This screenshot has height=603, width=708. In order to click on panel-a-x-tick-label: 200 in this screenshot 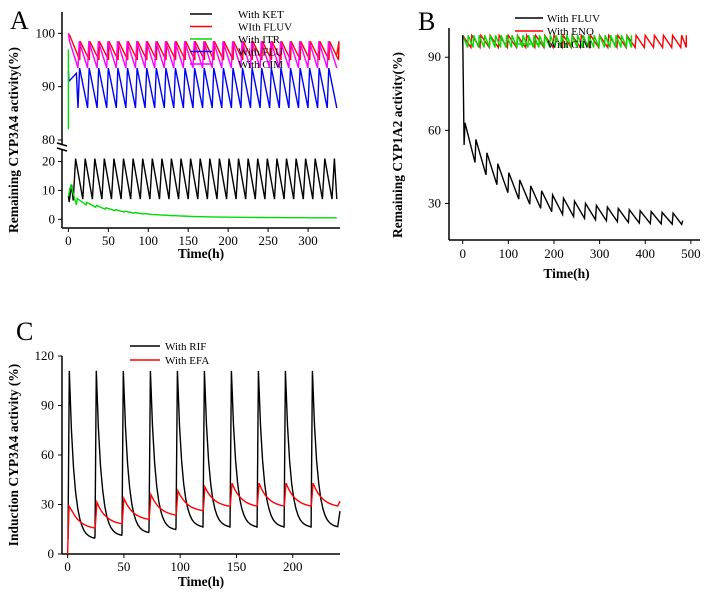, I will do `click(228, 240)`.